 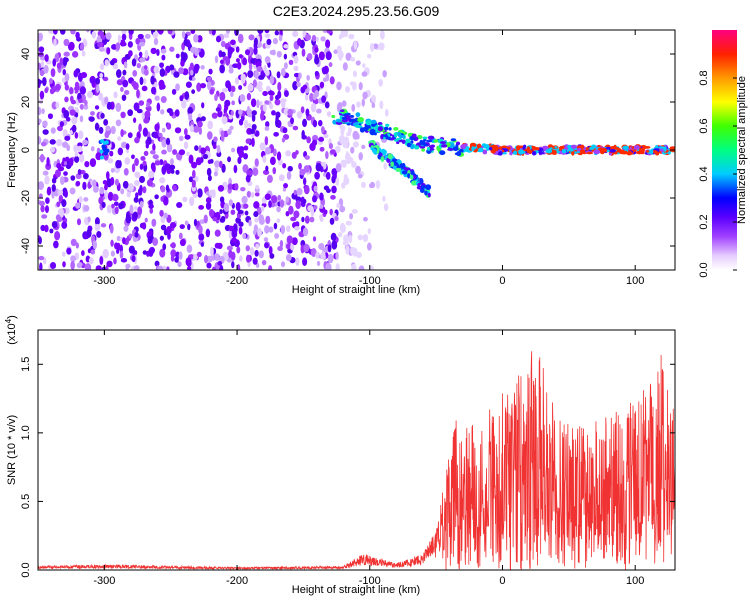 I want to click on y-tick-label: 1.0, so click(x=26, y=432).